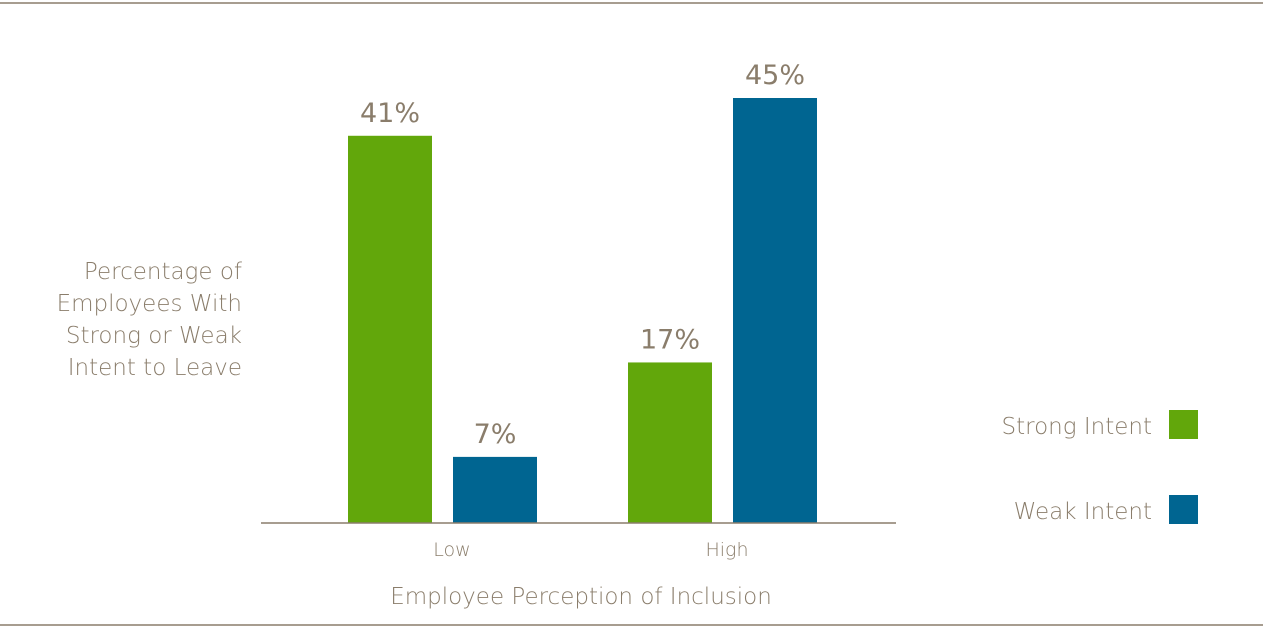  What do you see at coordinates (670, 339) in the screenshot?
I see `data-label-high-strong-intent: 17%` at bounding box center [670, 339].